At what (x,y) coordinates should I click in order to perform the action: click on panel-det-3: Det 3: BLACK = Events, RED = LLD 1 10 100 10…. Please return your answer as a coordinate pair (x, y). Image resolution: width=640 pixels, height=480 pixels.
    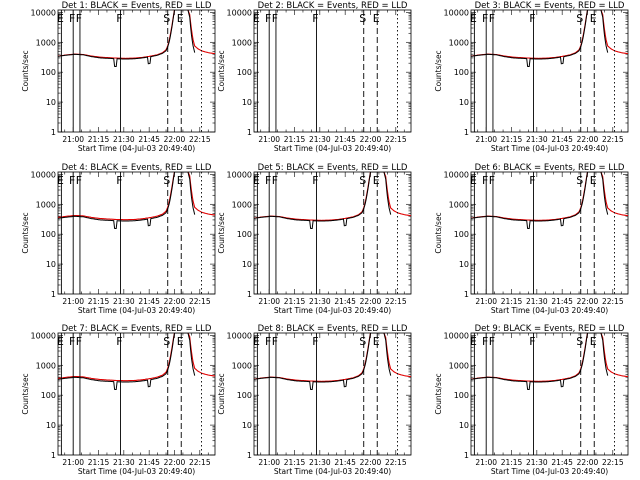
    Looking at the image, I should click on (531, 77).